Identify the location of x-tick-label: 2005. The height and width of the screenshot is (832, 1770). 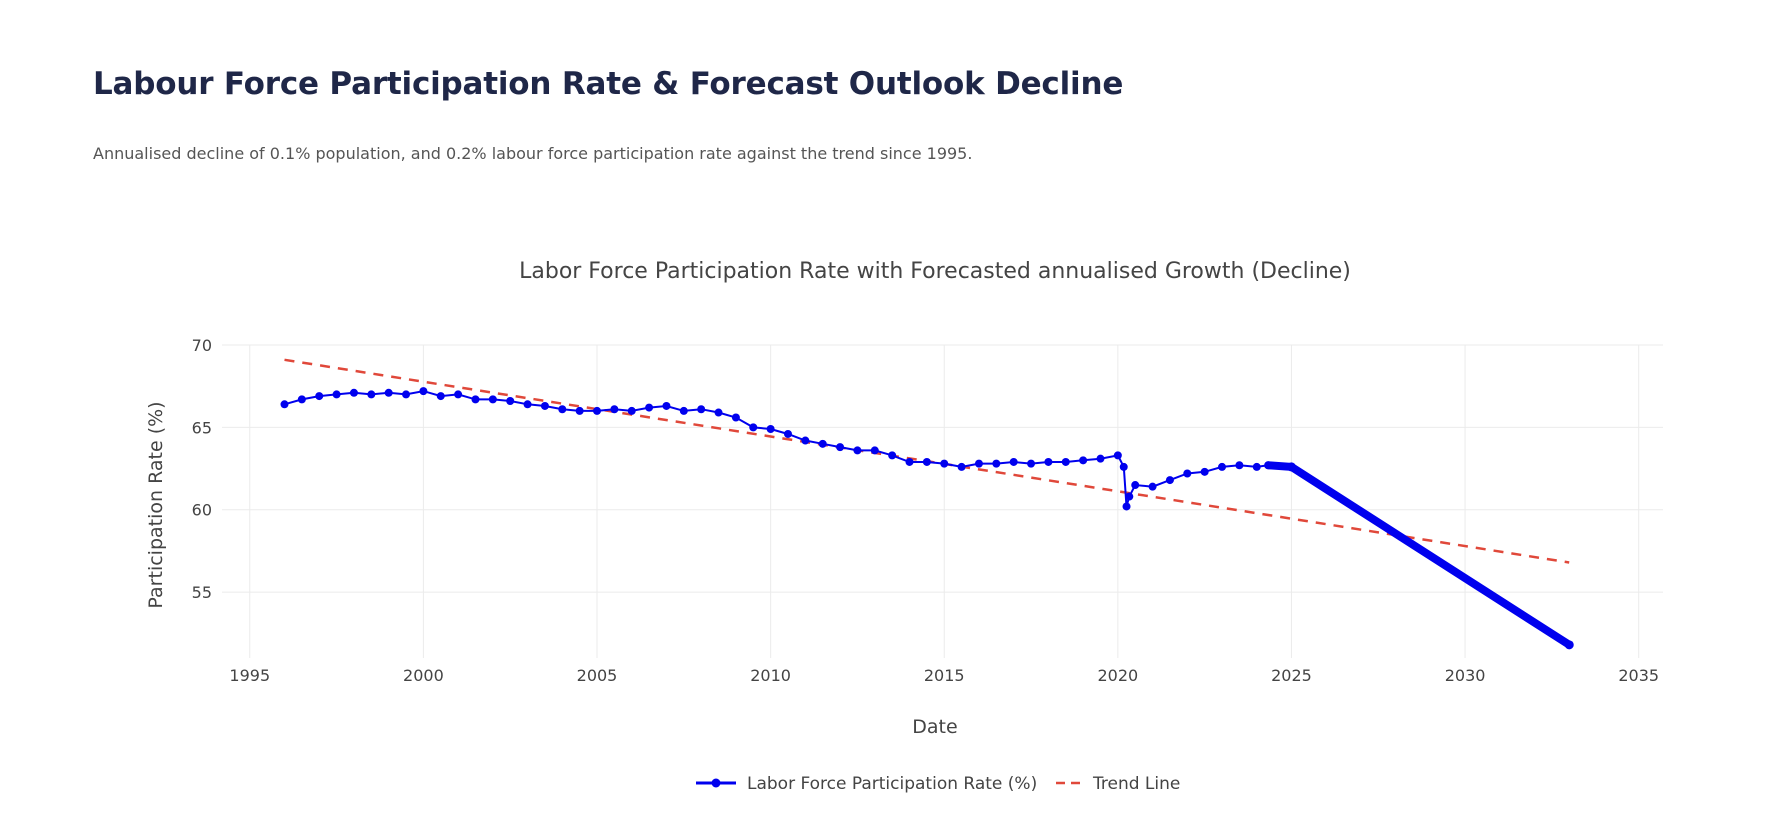
(597, 675).